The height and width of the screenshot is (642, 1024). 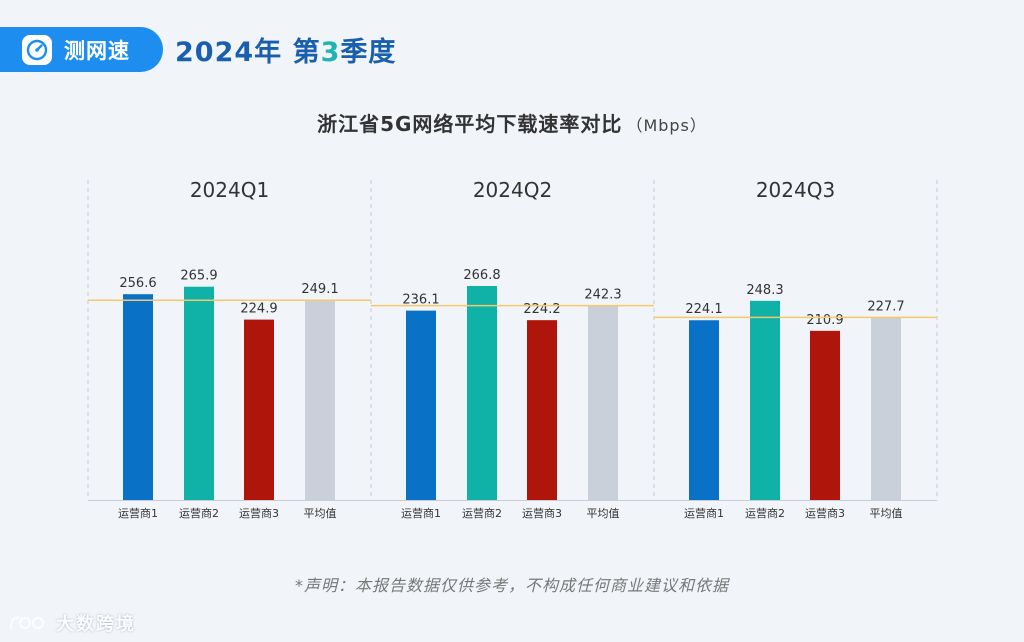 I want to click on data-label: 224.9, so click(x=258, y=309).